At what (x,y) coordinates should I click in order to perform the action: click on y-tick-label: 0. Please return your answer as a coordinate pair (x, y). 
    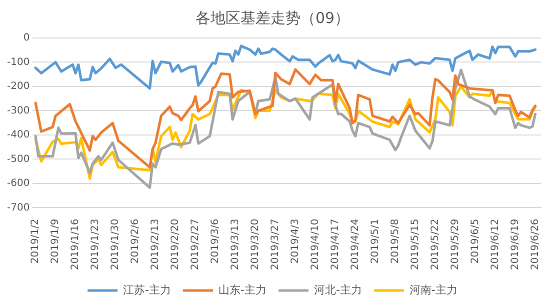
    Looking at the image, I should click on (26, 38).